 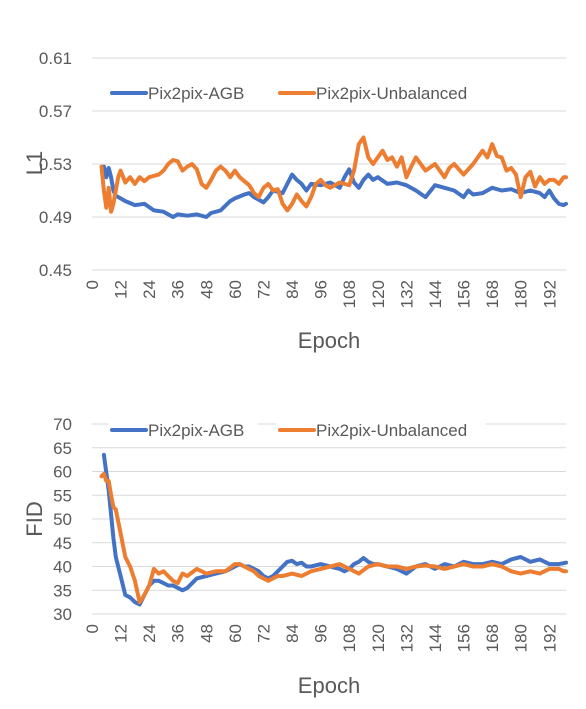 What do you see at coordinates (62, 424) in the screenshot?
I see `y-tick-label: 70` at bounding box center [62, 424].